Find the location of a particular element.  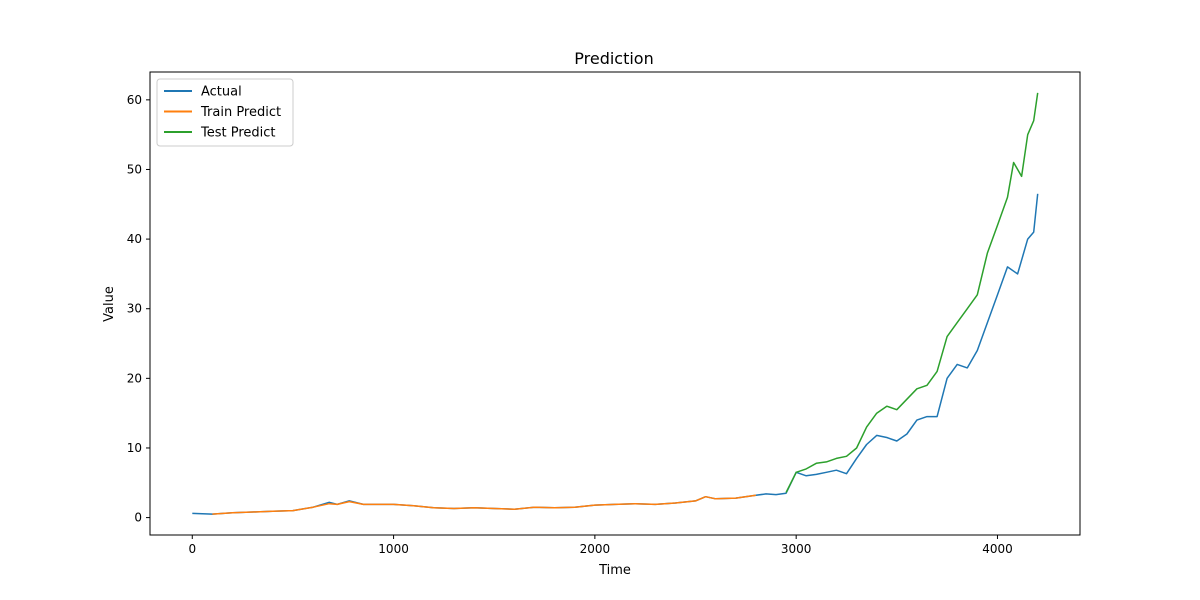

y-tick-label: 60 is located at coordinates (134, 100).